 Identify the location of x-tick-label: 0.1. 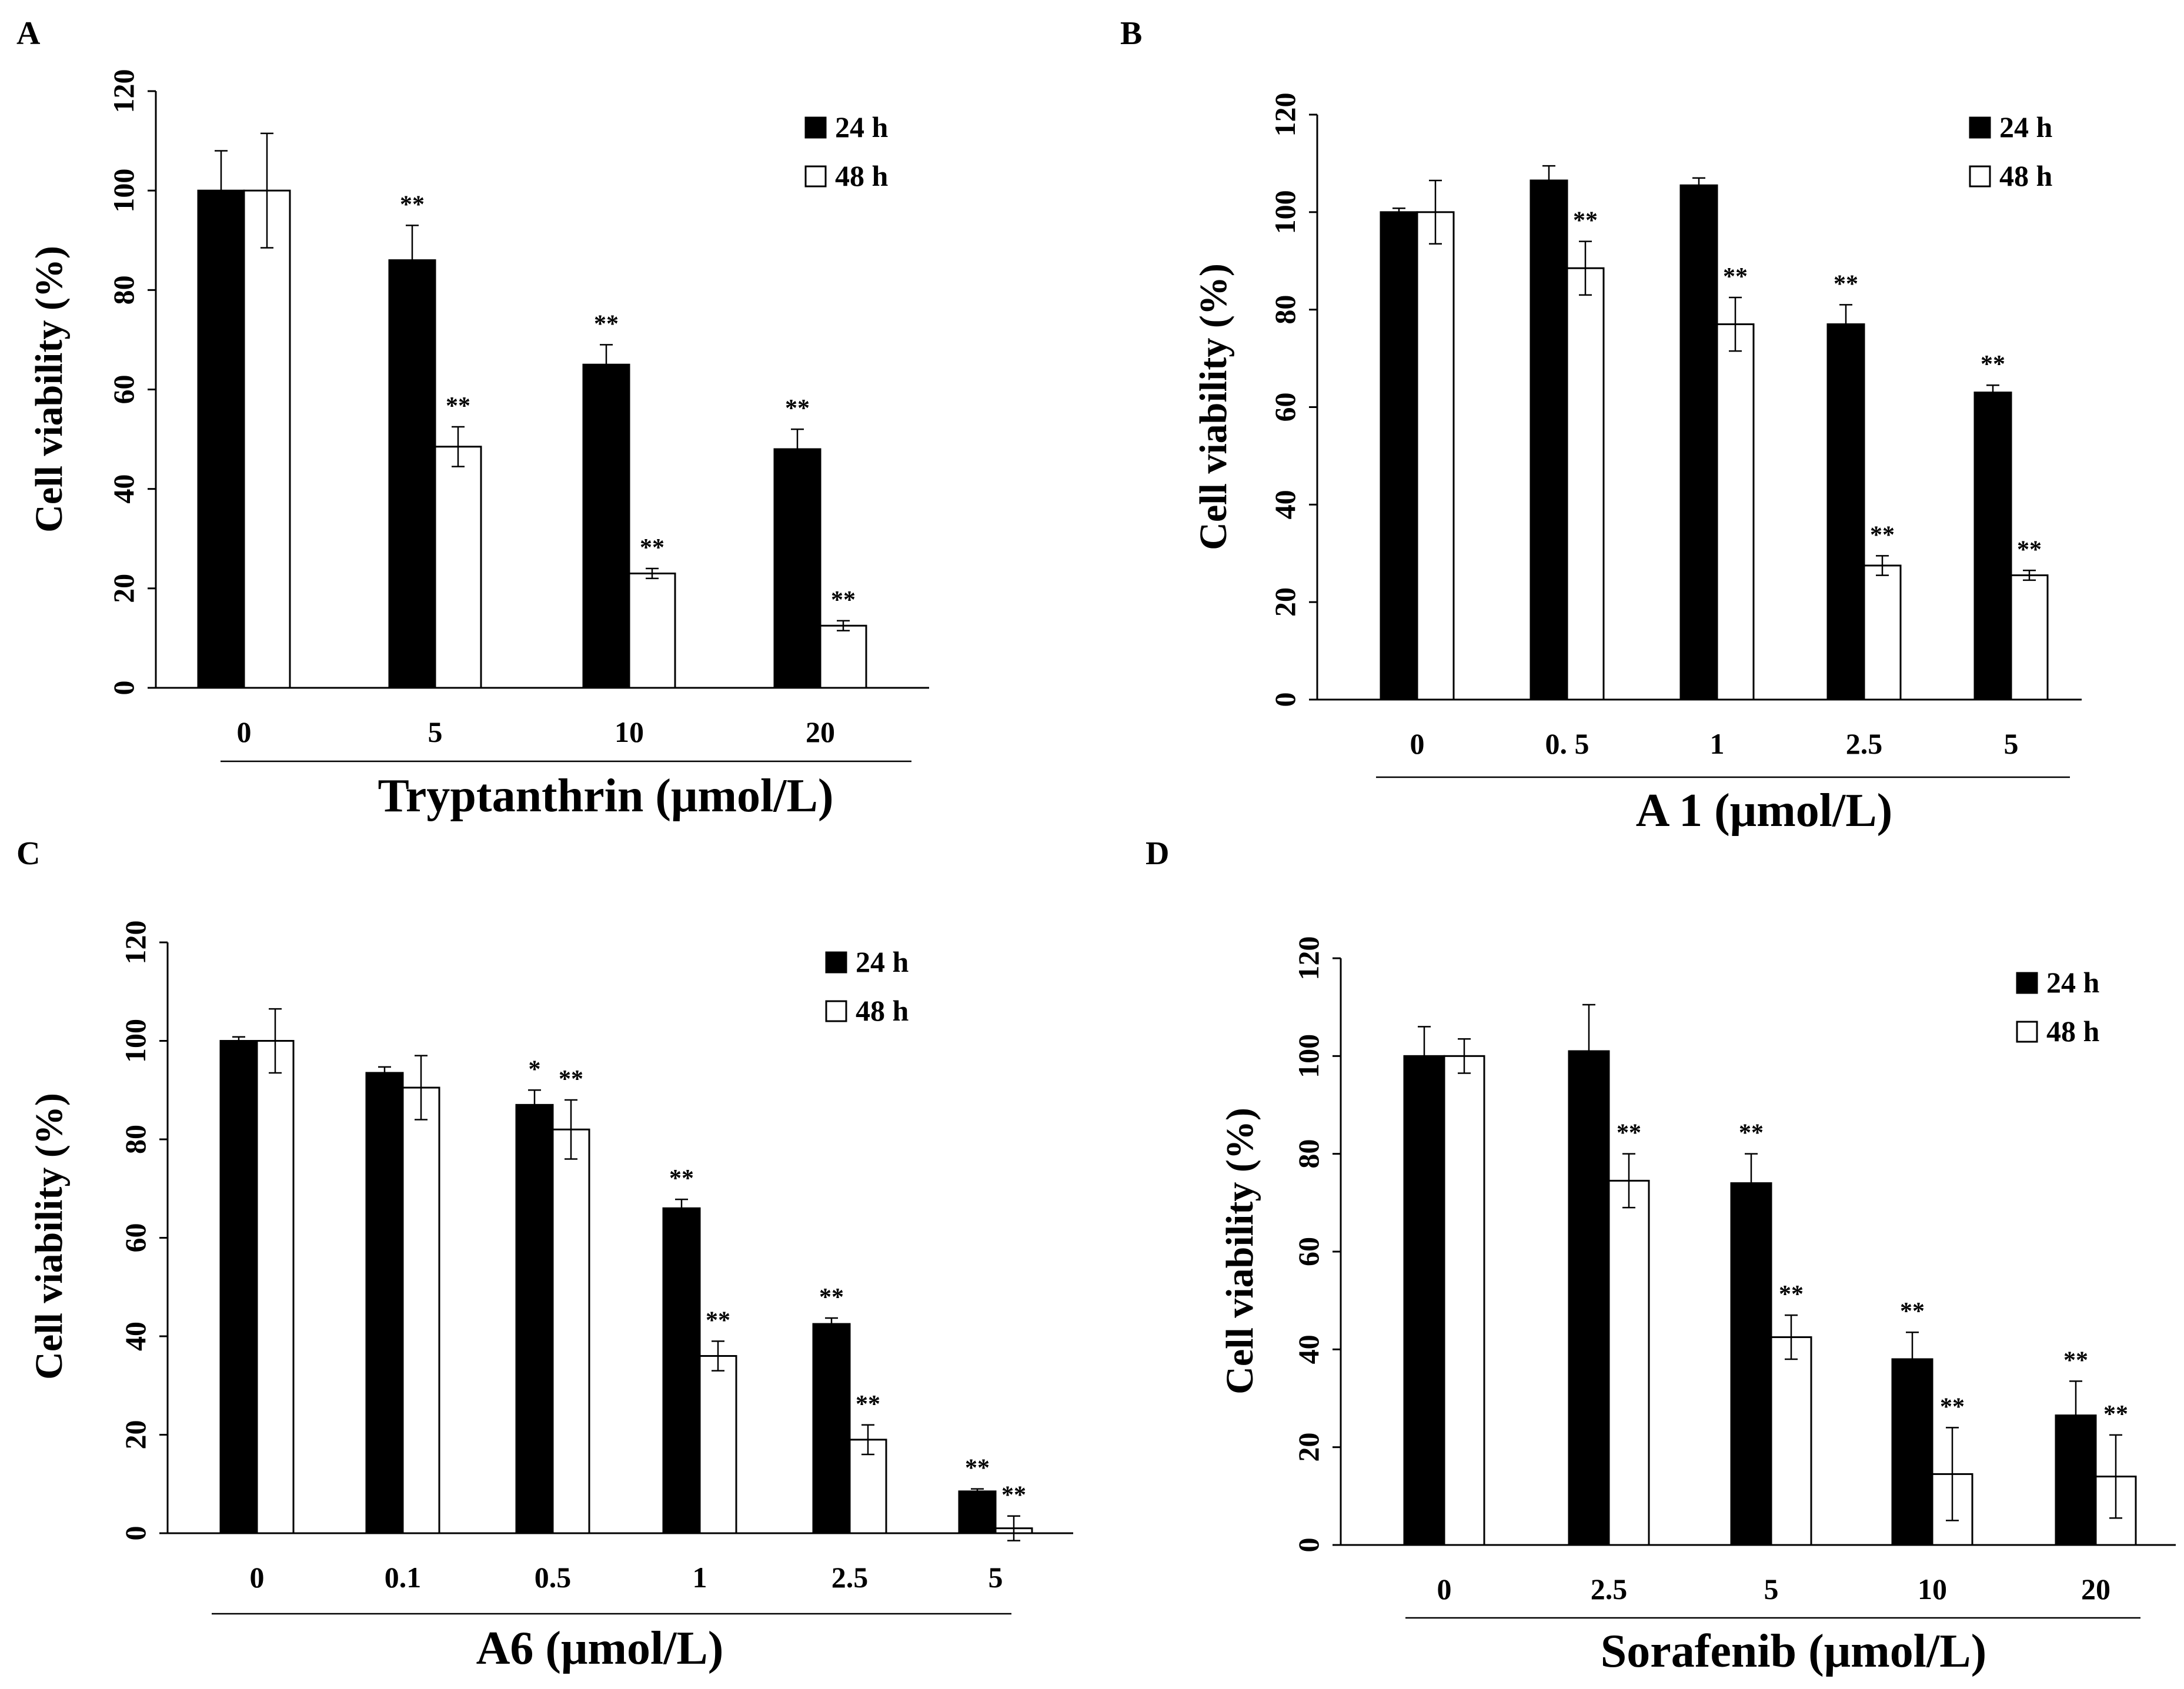
(403, 1577).